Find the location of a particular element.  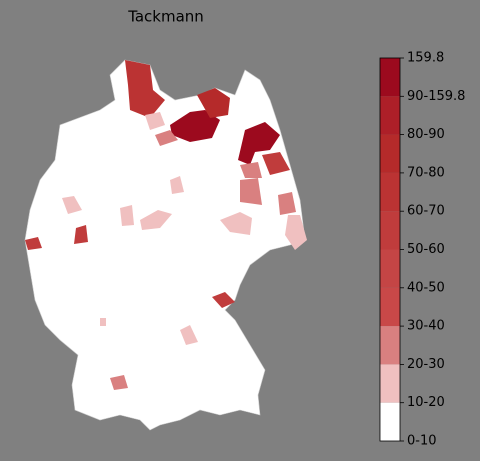

colorbar-label: 10-20 is located at coordinates (426, 402).